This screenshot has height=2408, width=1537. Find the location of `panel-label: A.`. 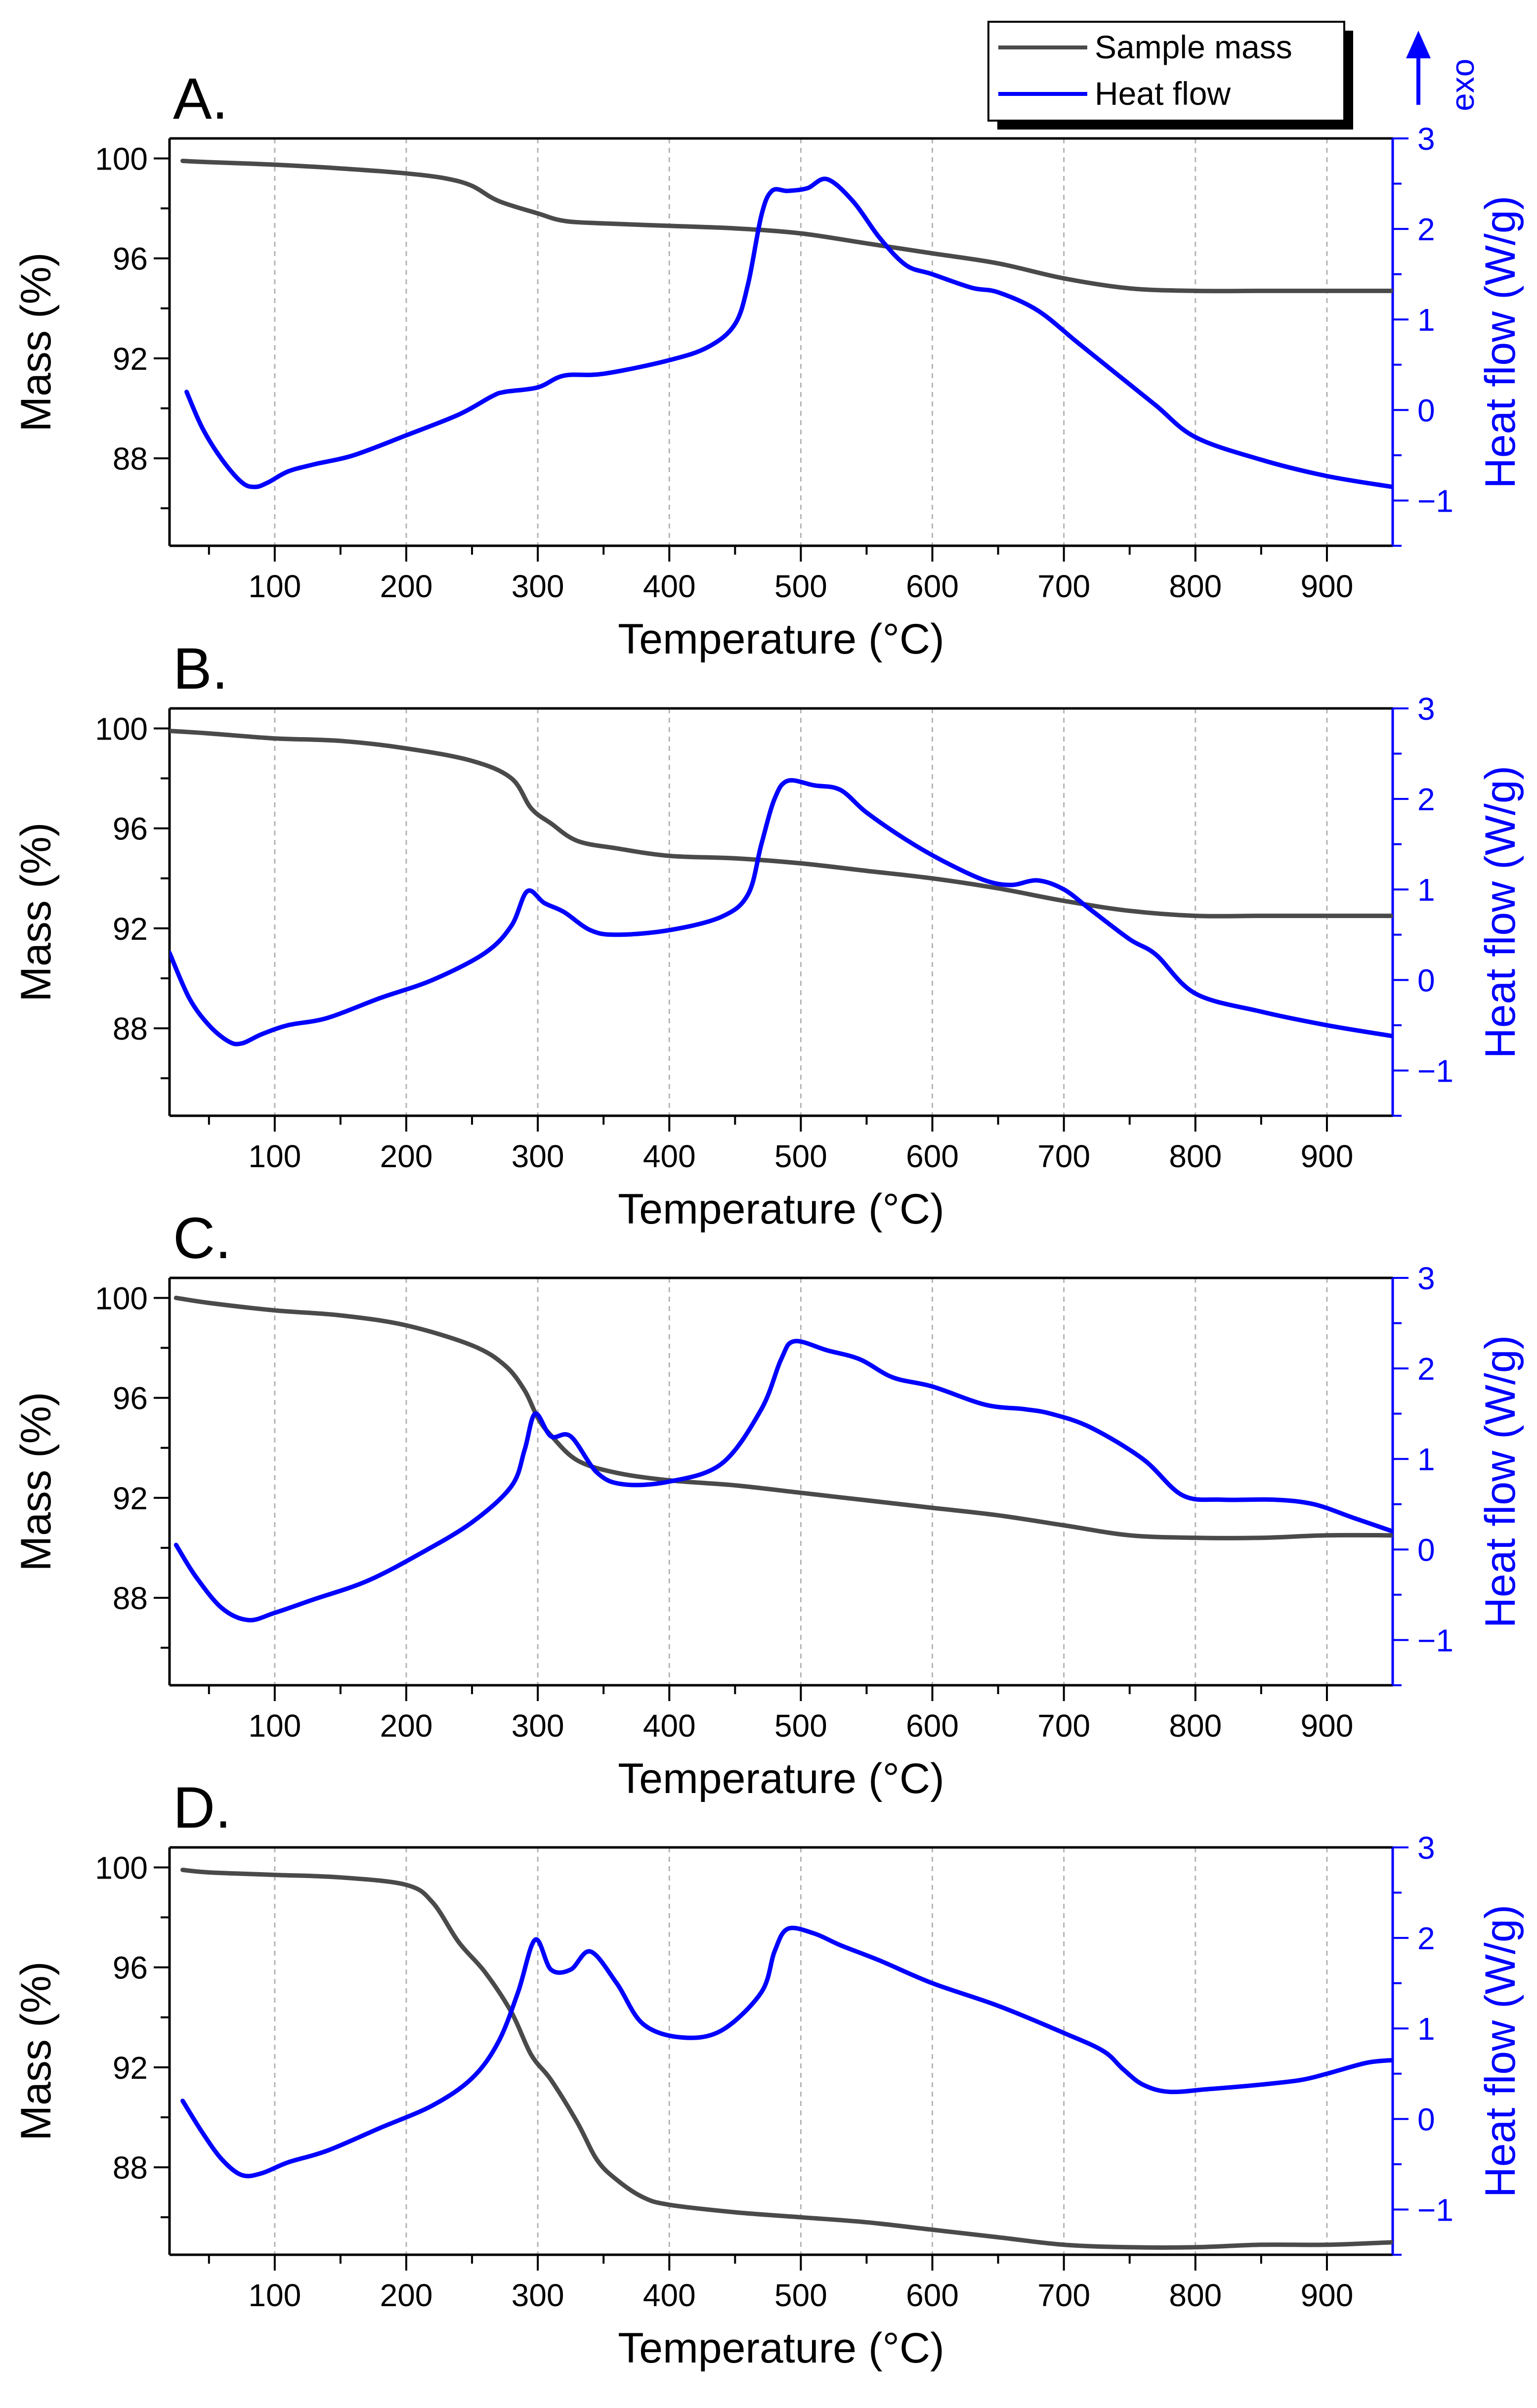

panel-label: A. is located at coordinates (200, 99).